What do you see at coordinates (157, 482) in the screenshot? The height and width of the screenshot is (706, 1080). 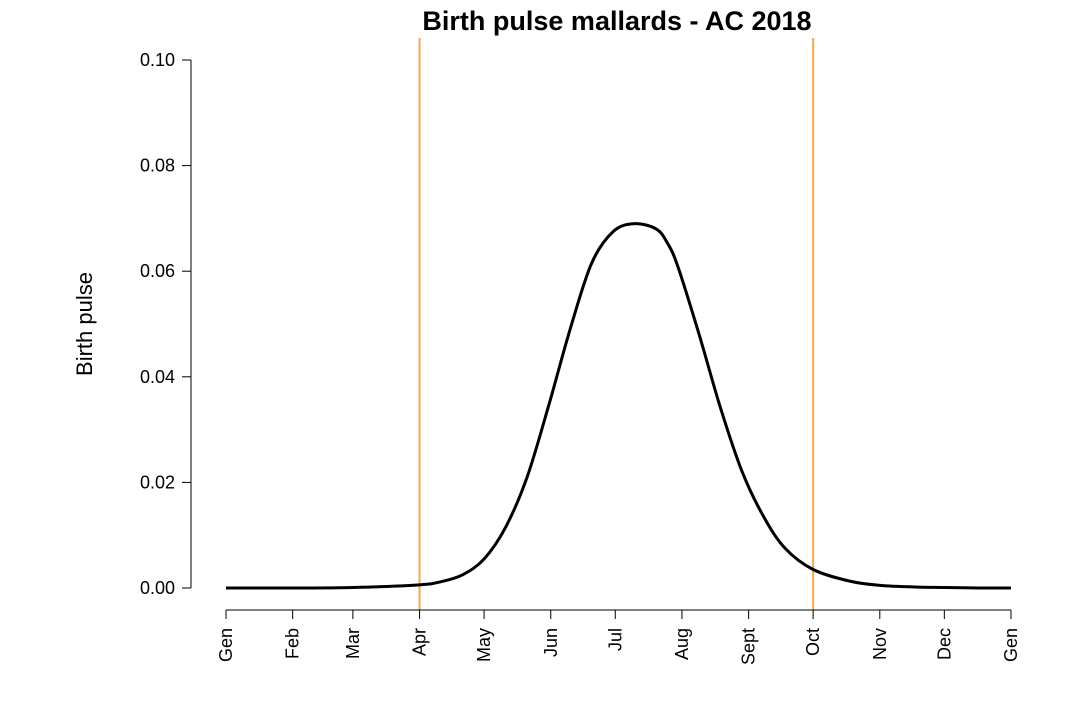 I see `y-tick-label: 0.02` at bounding box center [157, 482].